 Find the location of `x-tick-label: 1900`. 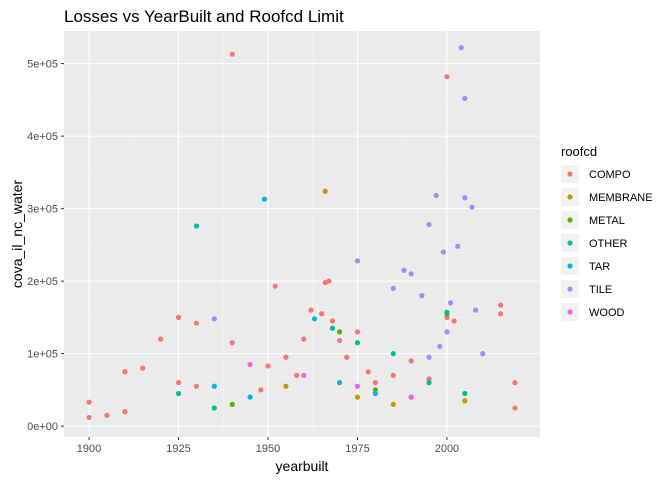

x-tick-label: 1900 is located at coordinates (89, 449).